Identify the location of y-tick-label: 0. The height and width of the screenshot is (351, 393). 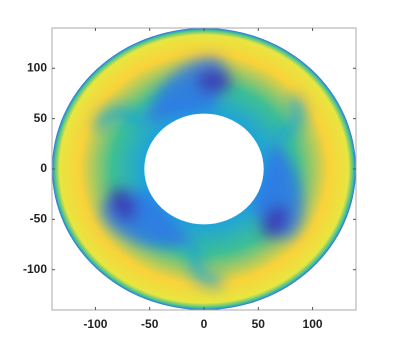
(43, 168).